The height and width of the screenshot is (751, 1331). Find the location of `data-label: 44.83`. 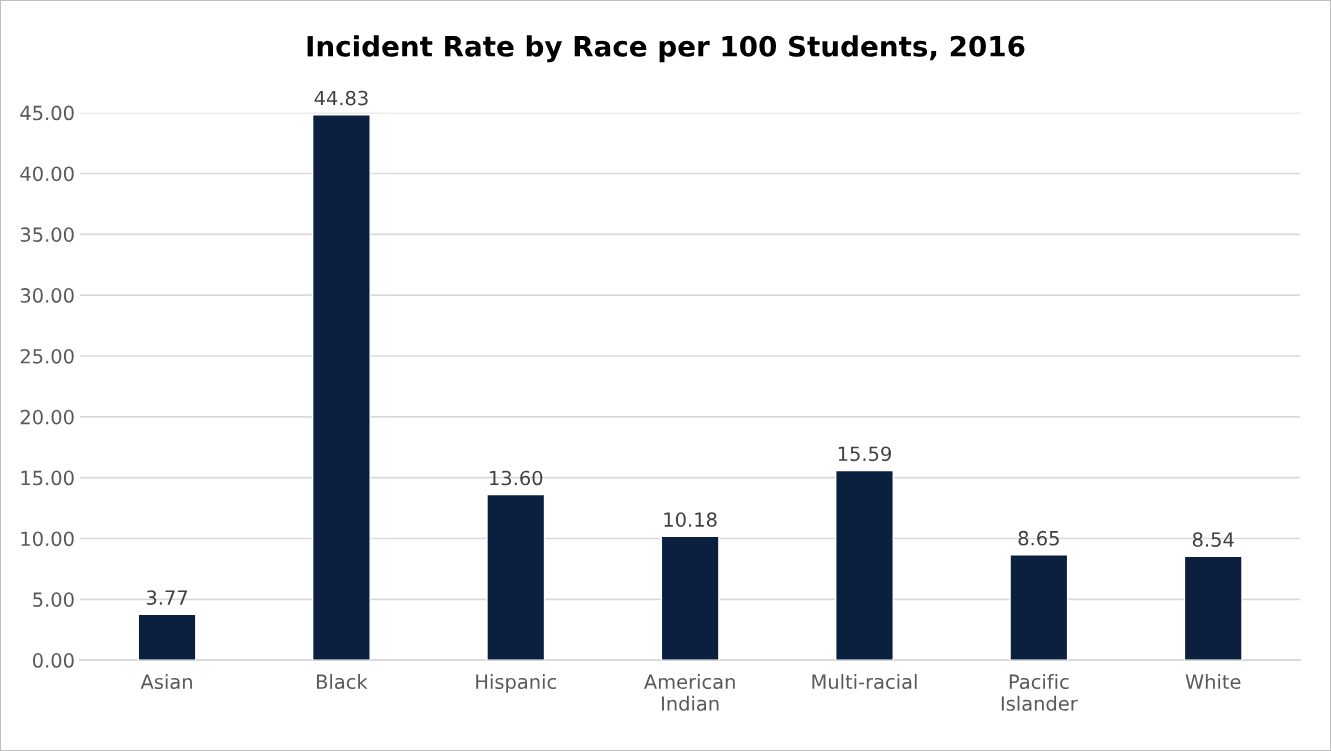

data-label: 44.83 is located at coordinates (341, 98).